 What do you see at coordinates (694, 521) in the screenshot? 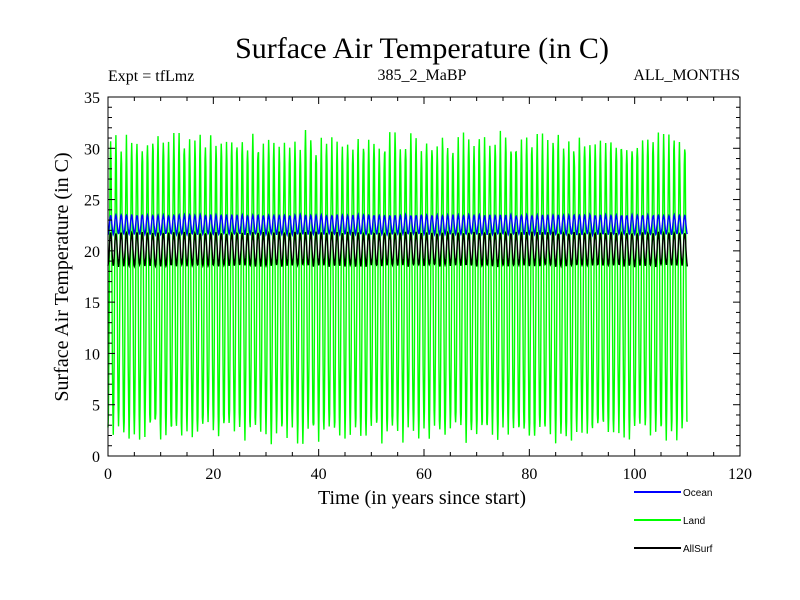
I see `legend-label-land: Land` at bounding box center [694, 521].